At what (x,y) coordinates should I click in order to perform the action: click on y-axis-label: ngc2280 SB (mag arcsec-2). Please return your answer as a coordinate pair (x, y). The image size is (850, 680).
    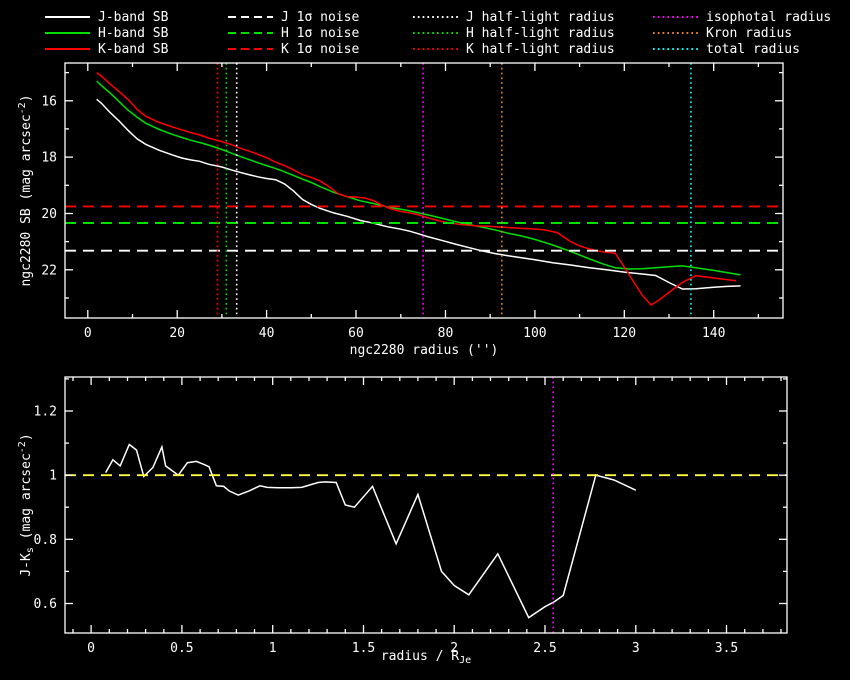
    Looking at the image, I should click on (25, 190).